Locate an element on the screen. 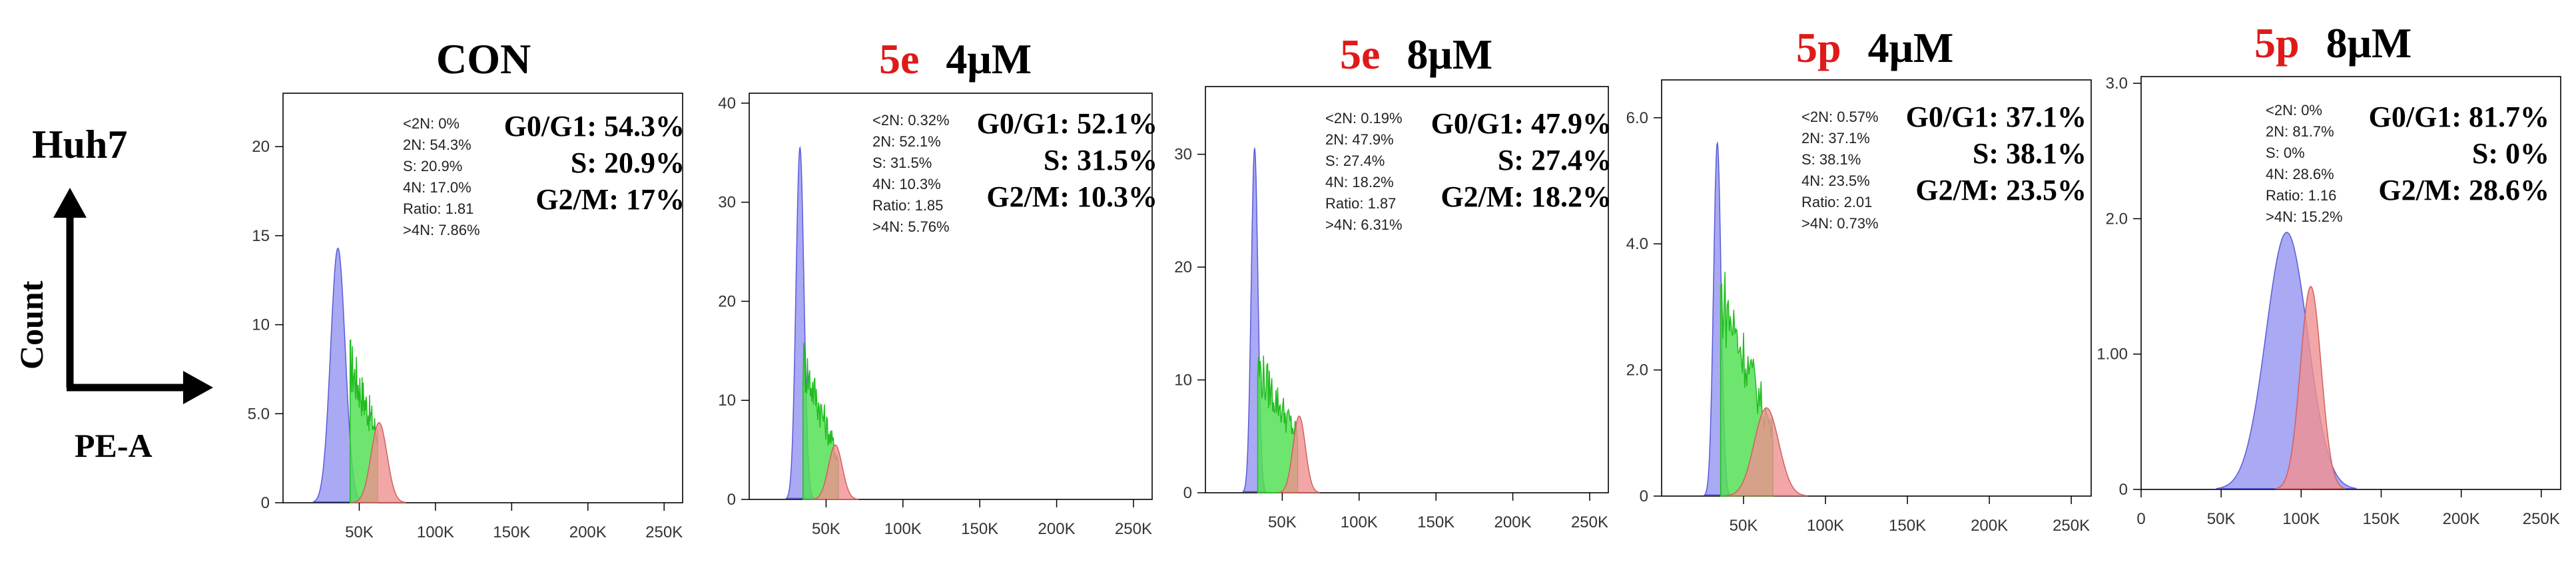 The height and width of the screenshot is (572, 2576). y-tick-label: 20 is located at coordinates (1183, 267).